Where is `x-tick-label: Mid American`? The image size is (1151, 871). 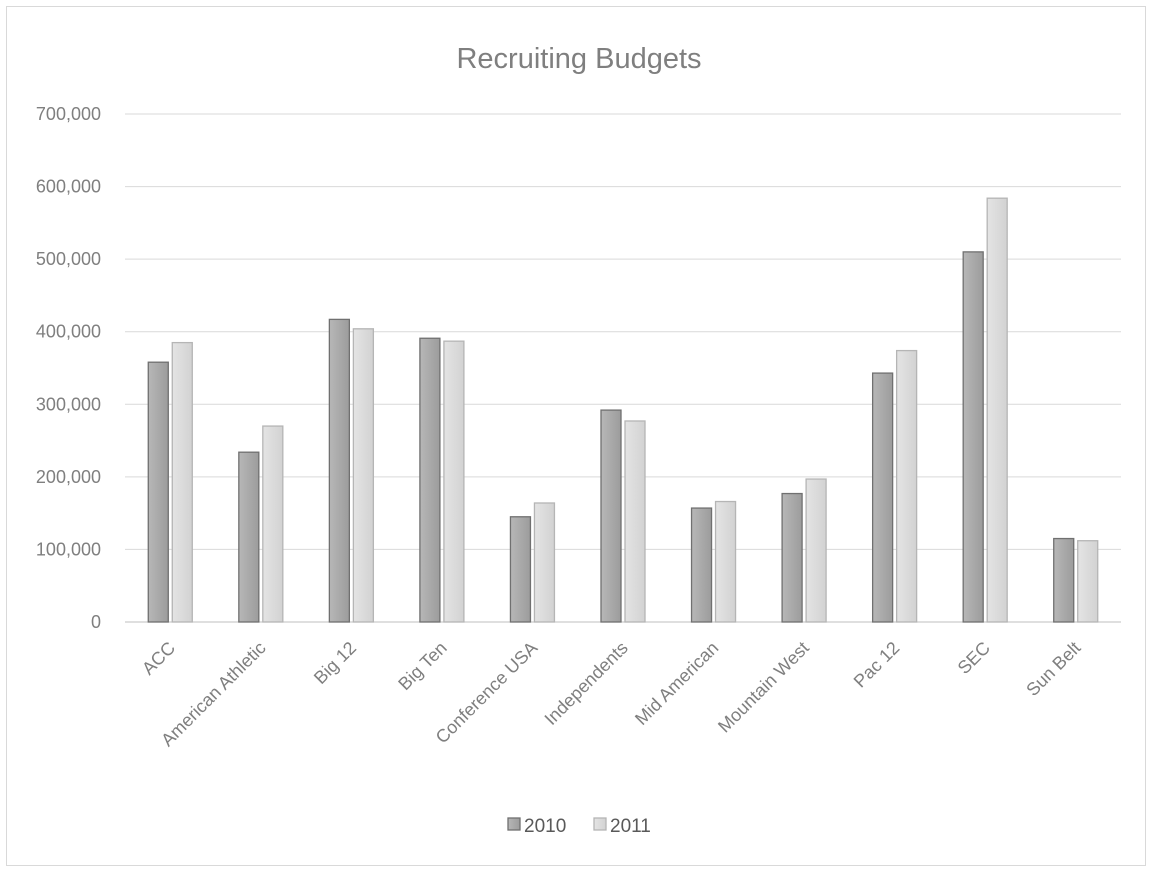
x-tick-label: Mid American is located at coordinates (676, 683).